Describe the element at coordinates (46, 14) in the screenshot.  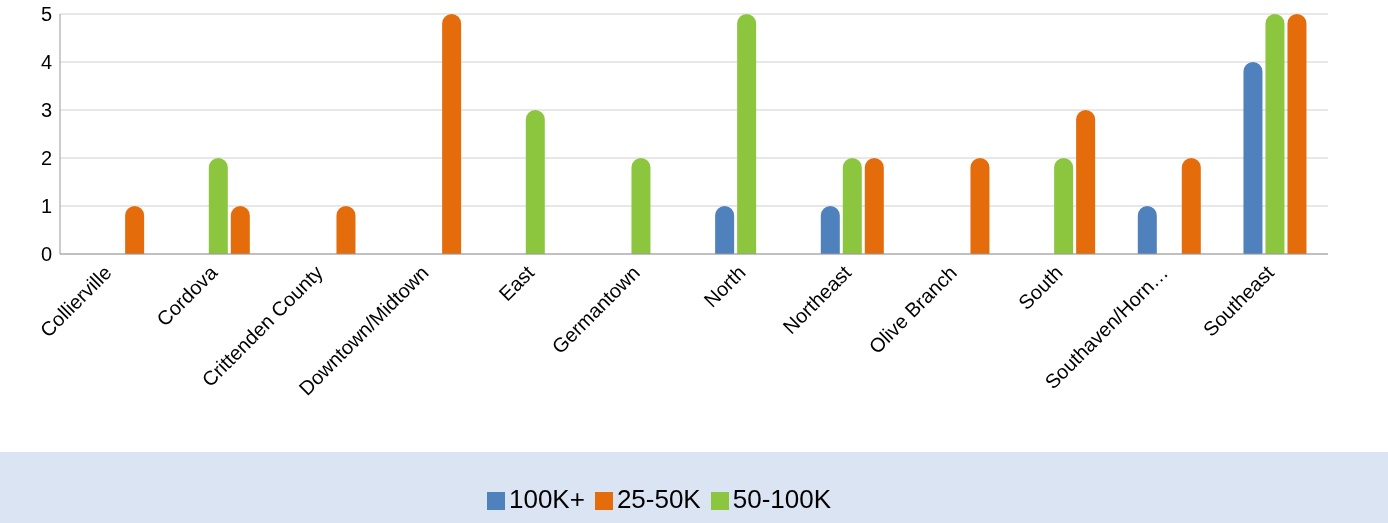
I see `y-tick-label: 5` at that location.